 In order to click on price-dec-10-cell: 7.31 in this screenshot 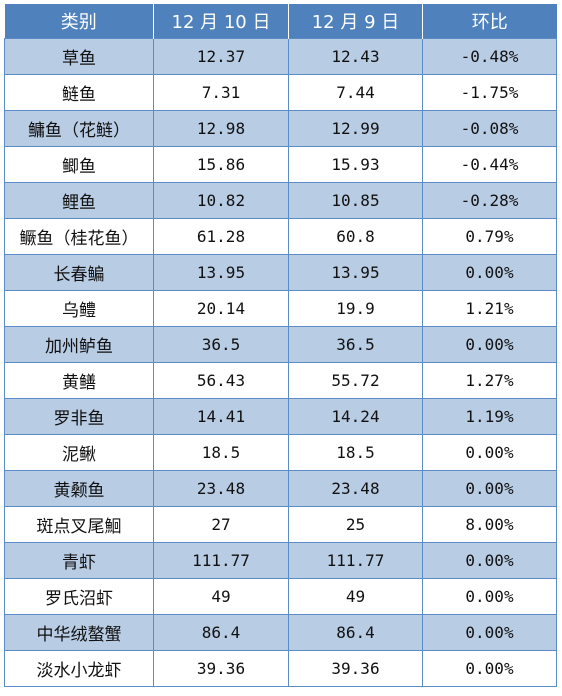, I will do `click(221, 92)`.